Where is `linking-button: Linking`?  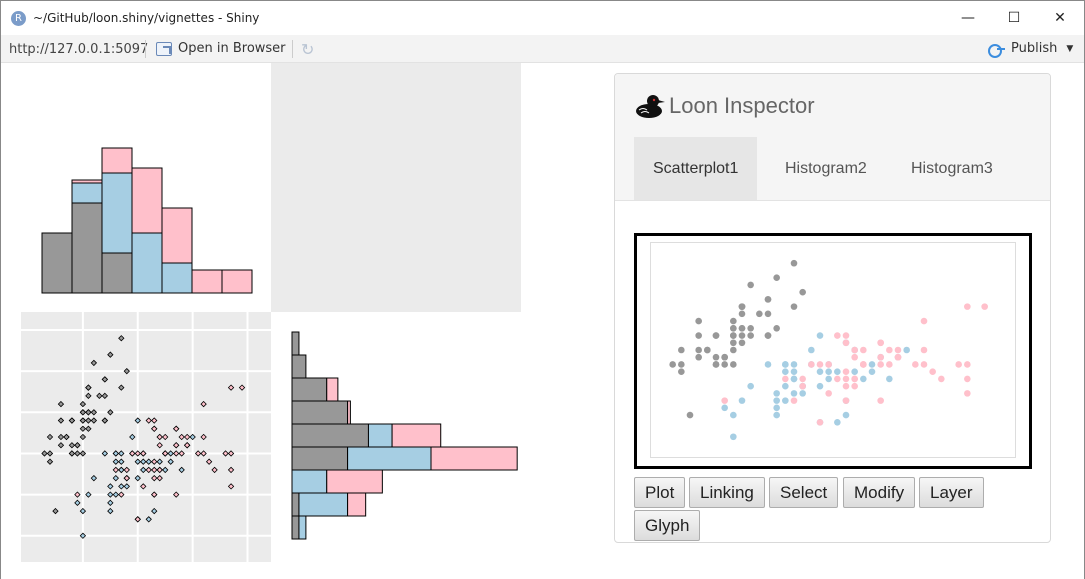 linking-button: Linking is located at coordinates (727, 492).